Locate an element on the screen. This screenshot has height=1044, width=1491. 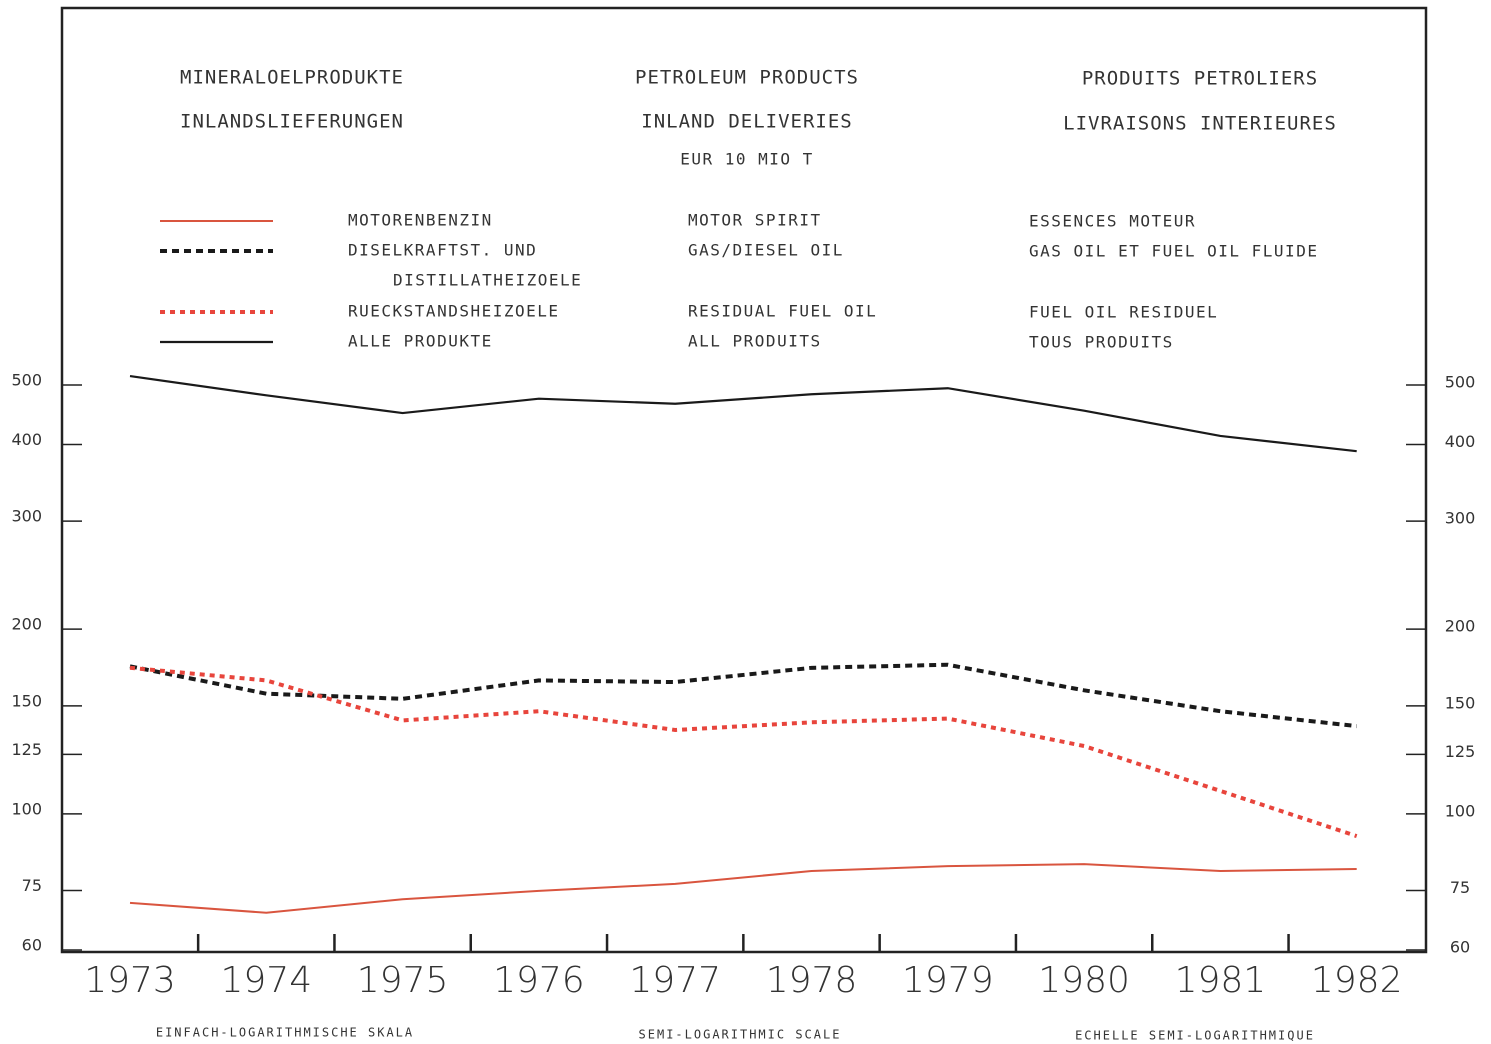
legend-label-en: GAS/DIESEL OIL is located at coordinates (766, 250).